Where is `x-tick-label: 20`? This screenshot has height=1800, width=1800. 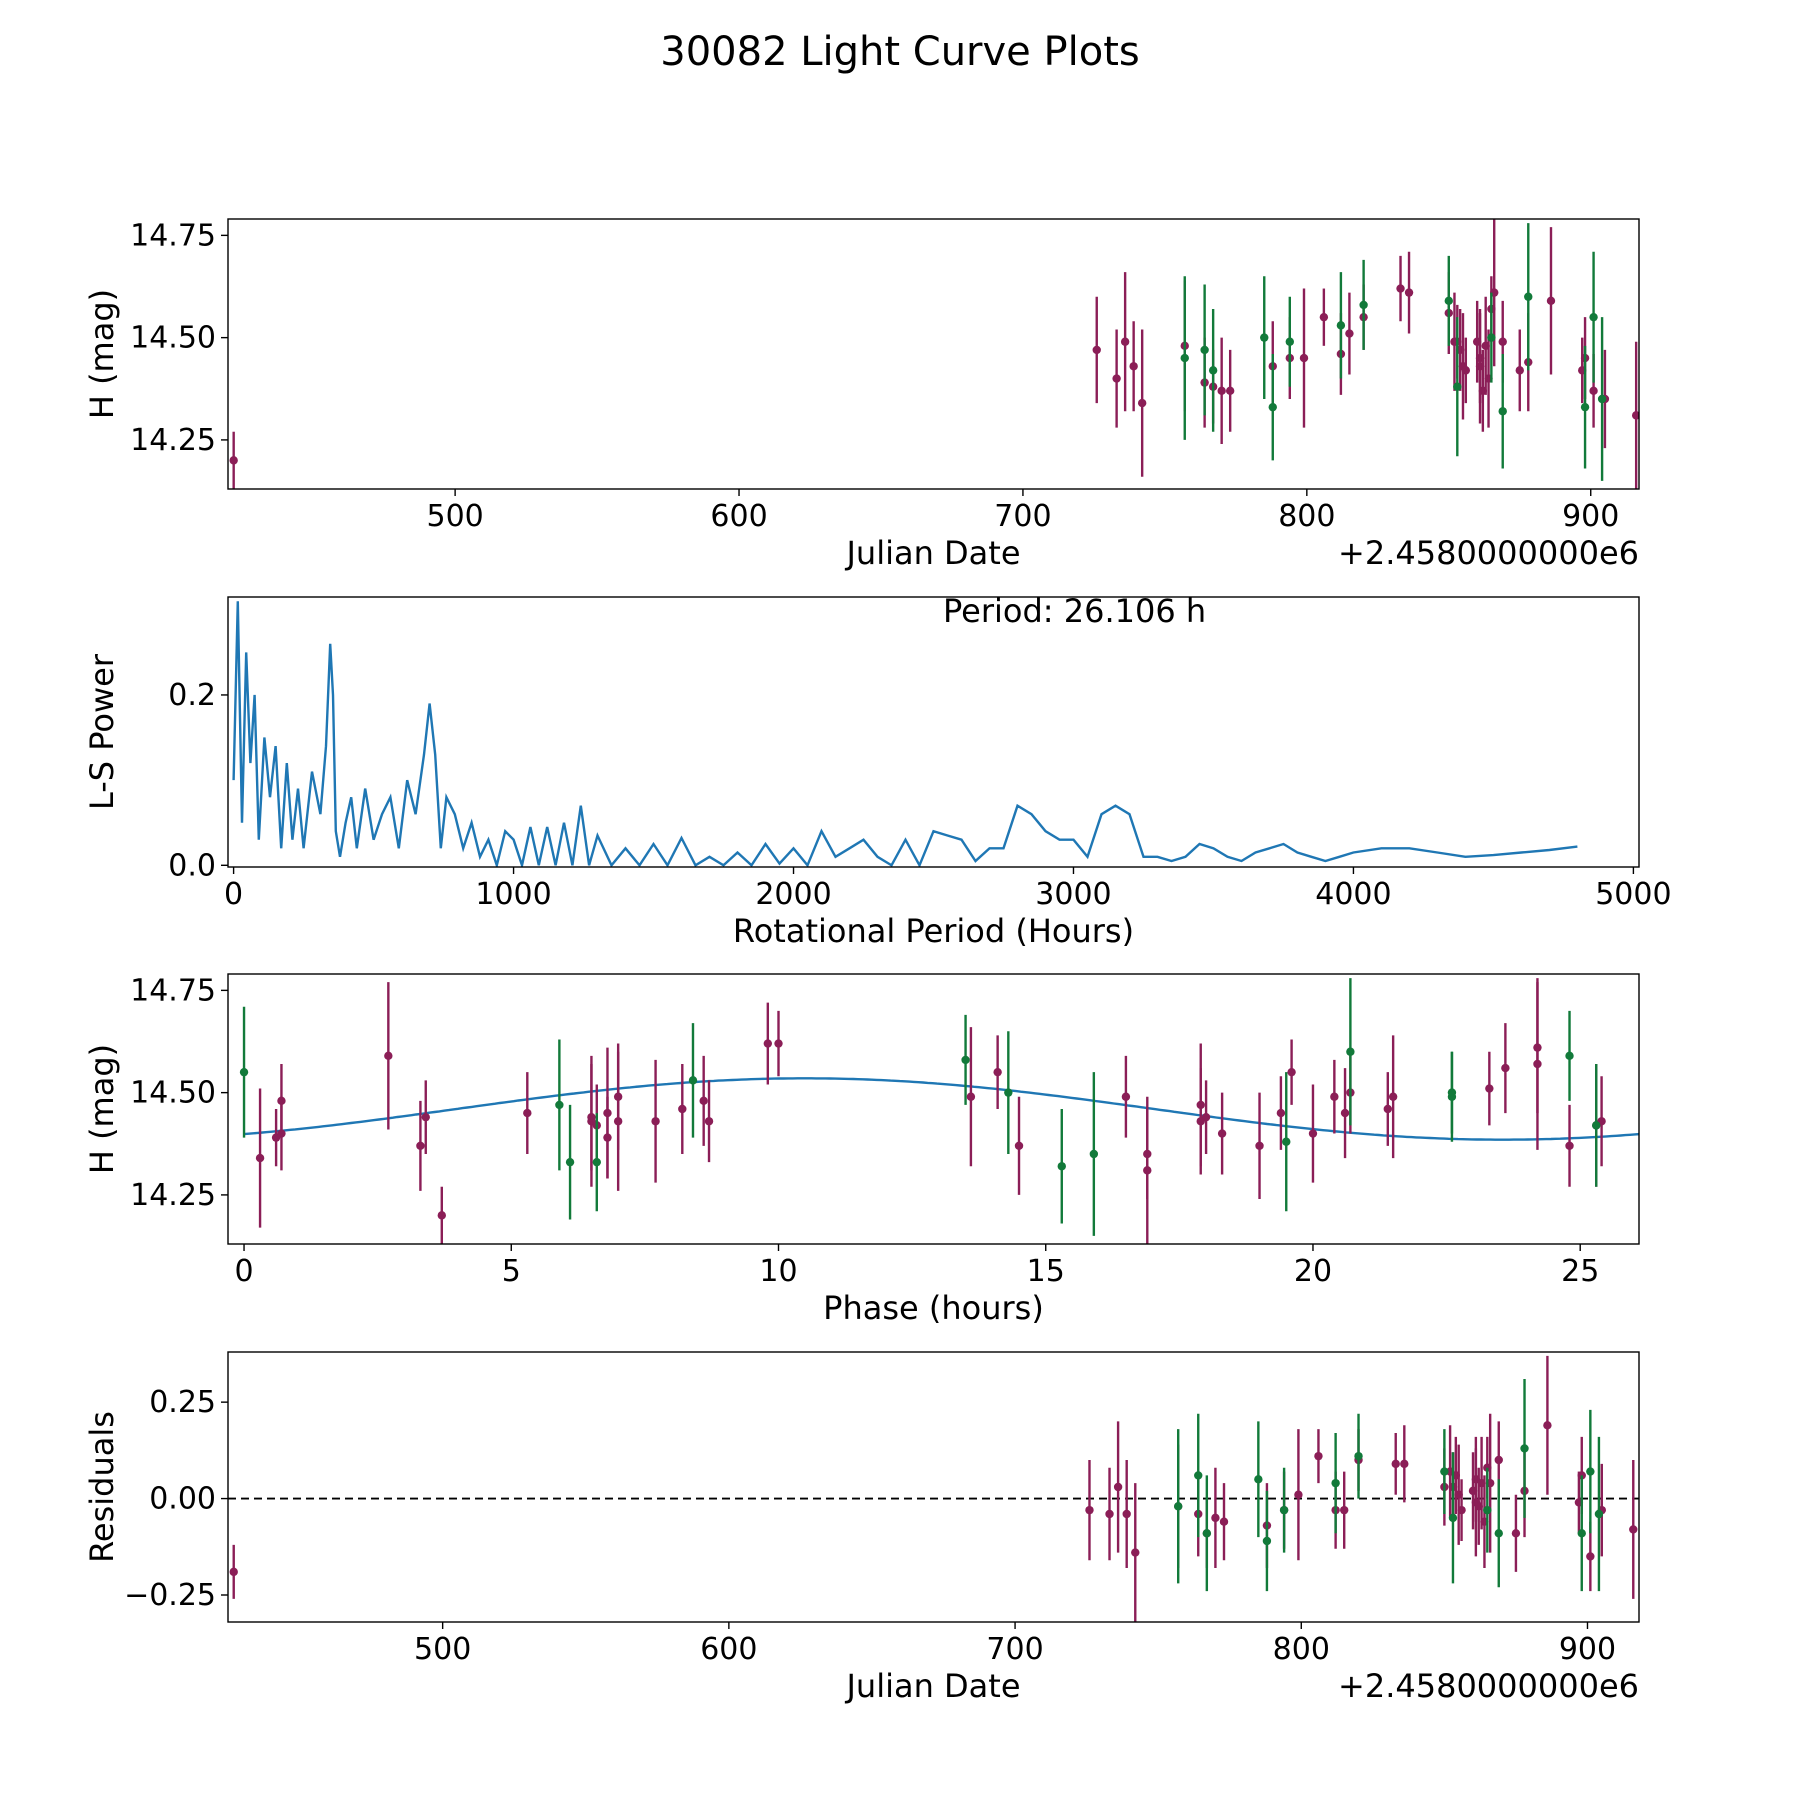
x-tick-label: 20 is located at coordinates (1313, 1271).